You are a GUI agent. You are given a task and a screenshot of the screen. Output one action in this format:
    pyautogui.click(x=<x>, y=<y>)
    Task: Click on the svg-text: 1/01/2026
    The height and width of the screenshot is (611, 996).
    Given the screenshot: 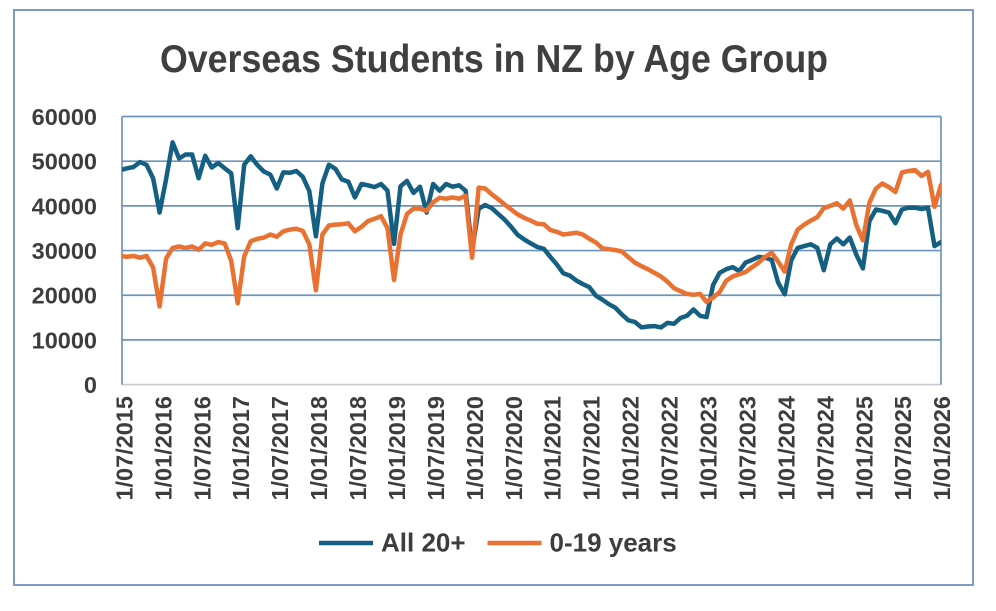 What is the action you would take?
    pyautogui.click(x=942, y=448)
    